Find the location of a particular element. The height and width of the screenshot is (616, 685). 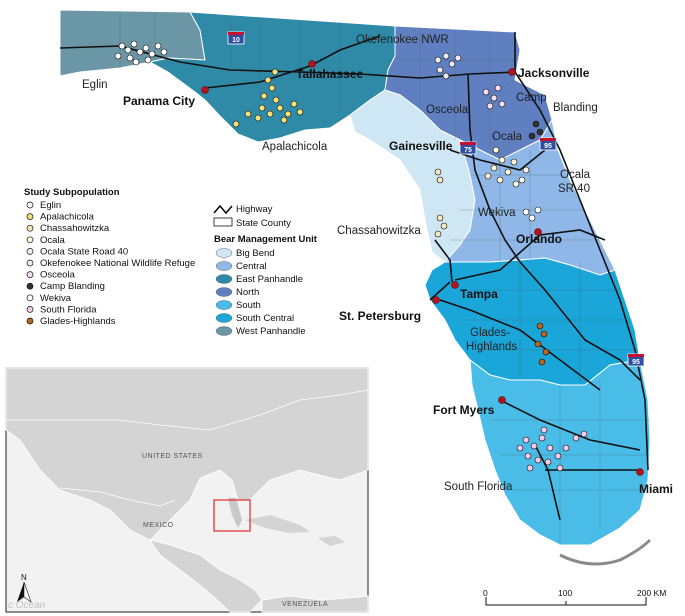

bmu-legend-label: West Panhandle is located at coordinates (271, 331).